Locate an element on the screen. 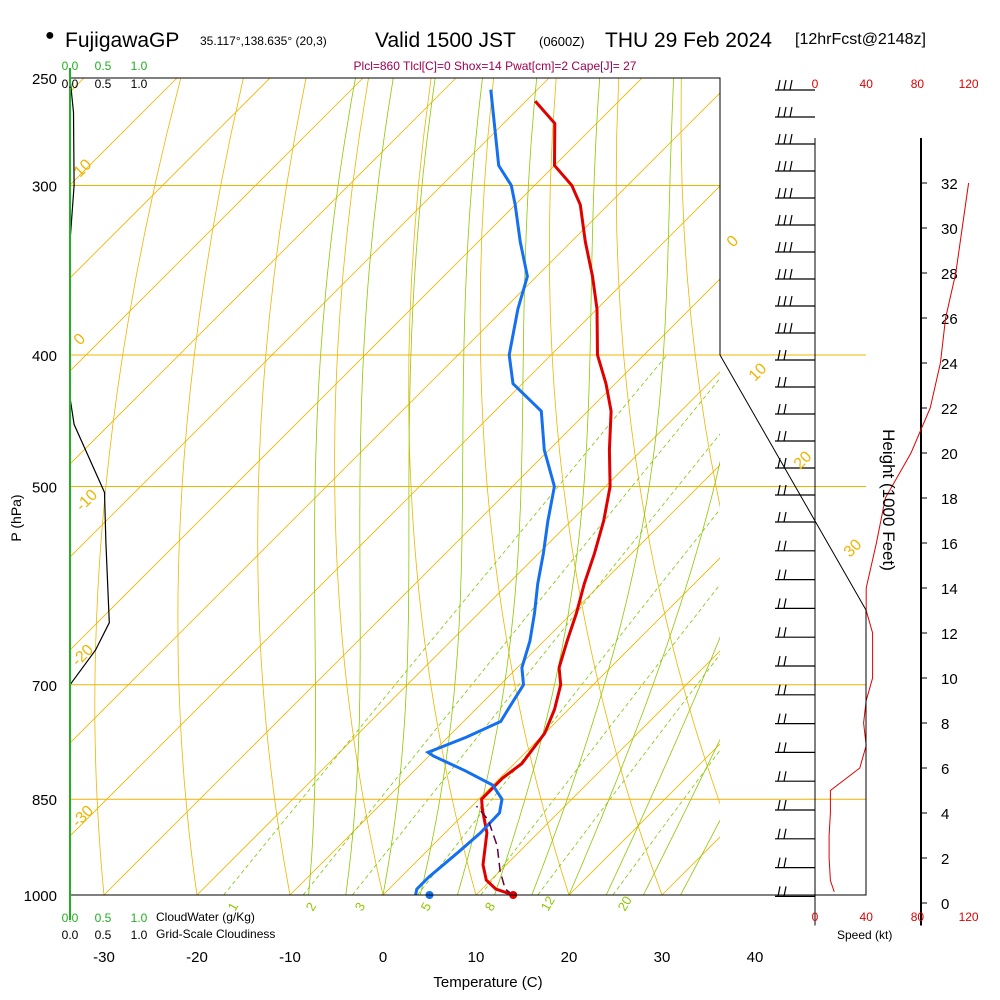 This screenshot has height=1000, width=1000. wind-speed-line is located at coordinates (899, 537).